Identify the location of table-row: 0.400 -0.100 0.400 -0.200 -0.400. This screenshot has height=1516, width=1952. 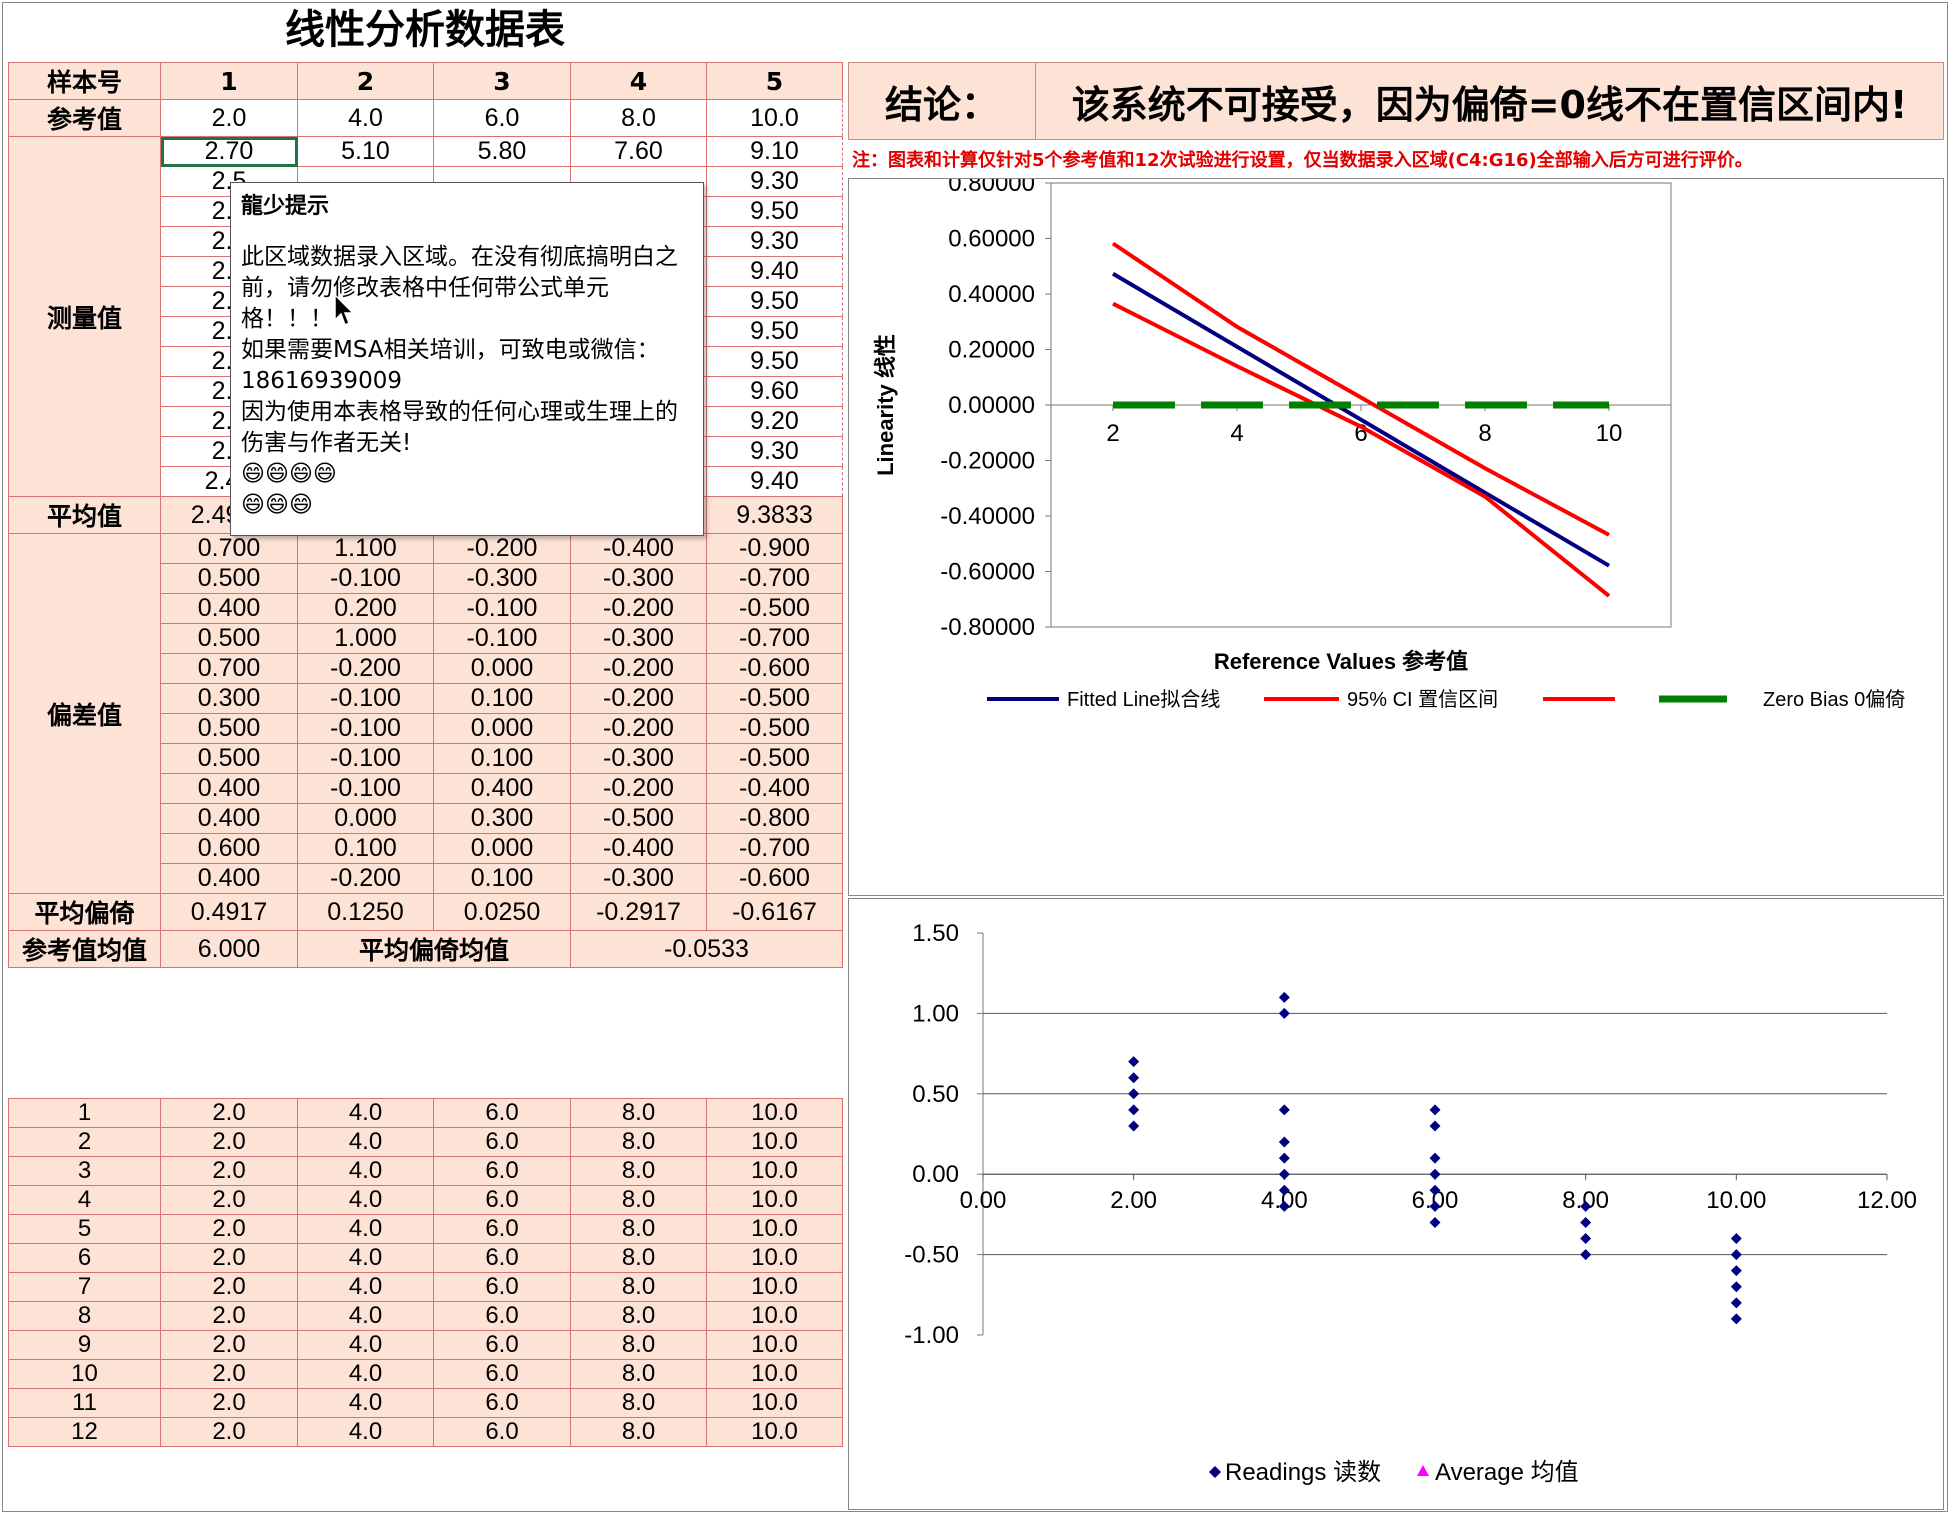
(426, 788).